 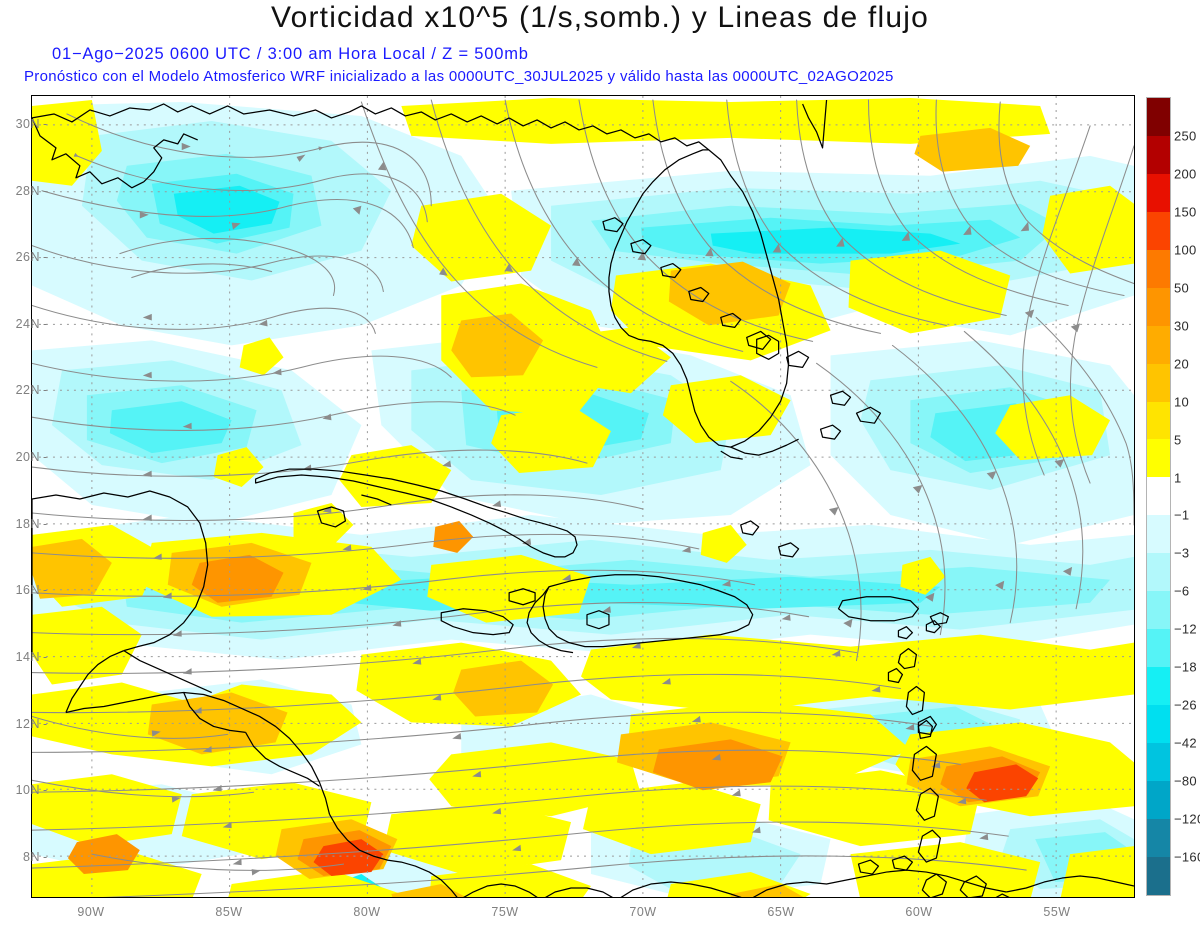 What do you see at coordinates (27, 324) in the screenshot?
I see `lat-tick-label: 24N` at bounding box center [27, 324].